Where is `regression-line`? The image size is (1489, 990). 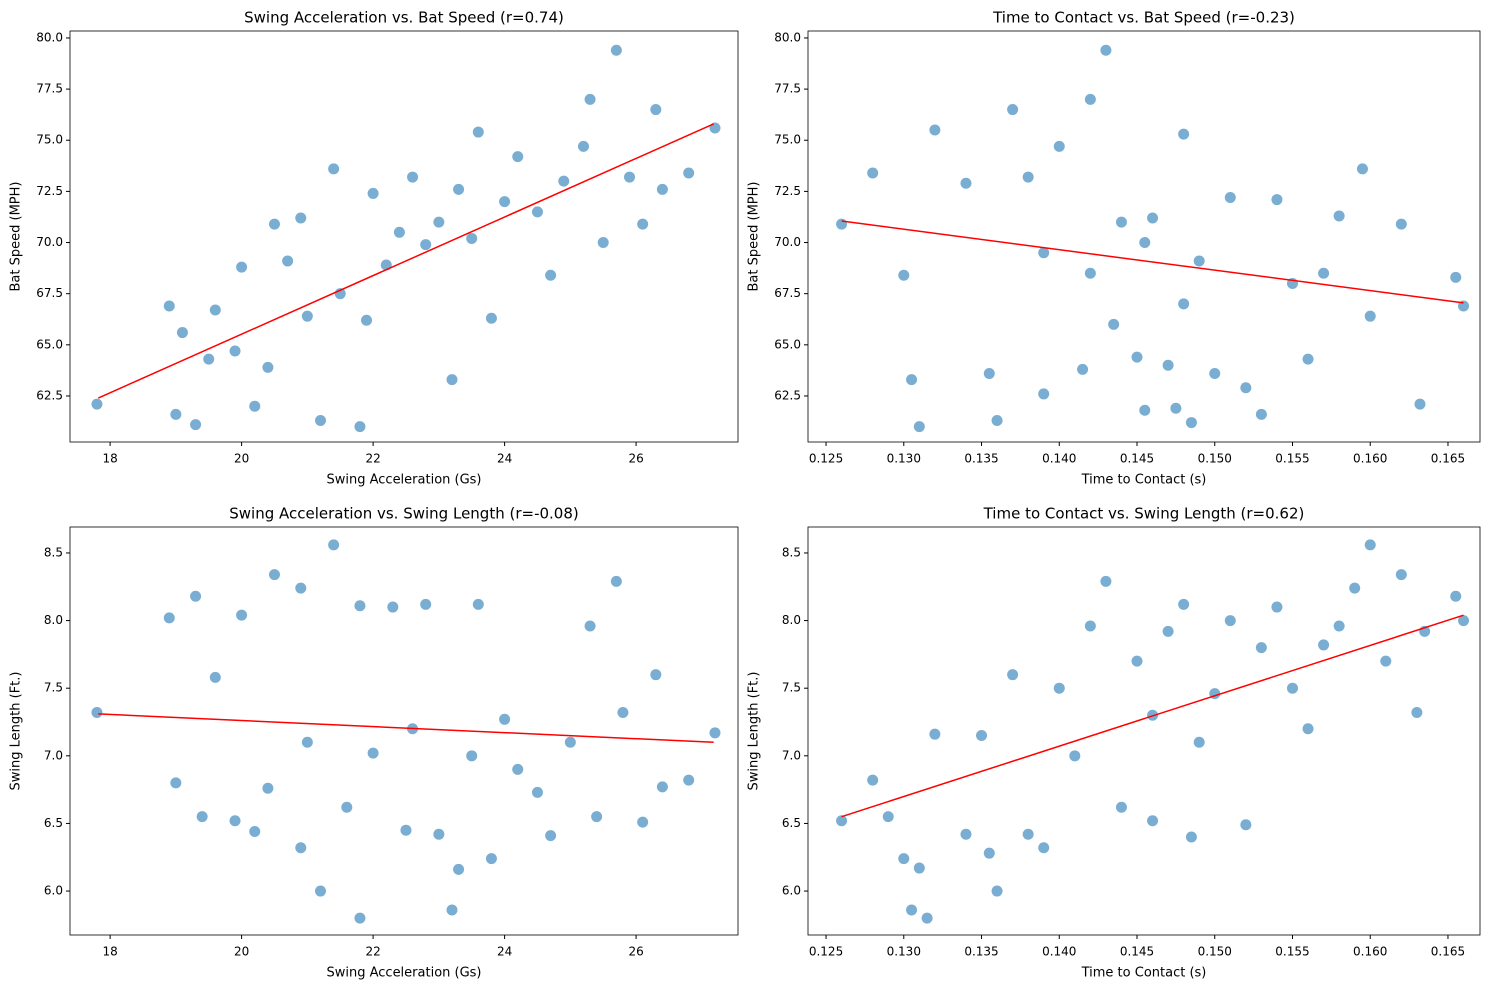 regression-line is located at coordinates (405, 261).